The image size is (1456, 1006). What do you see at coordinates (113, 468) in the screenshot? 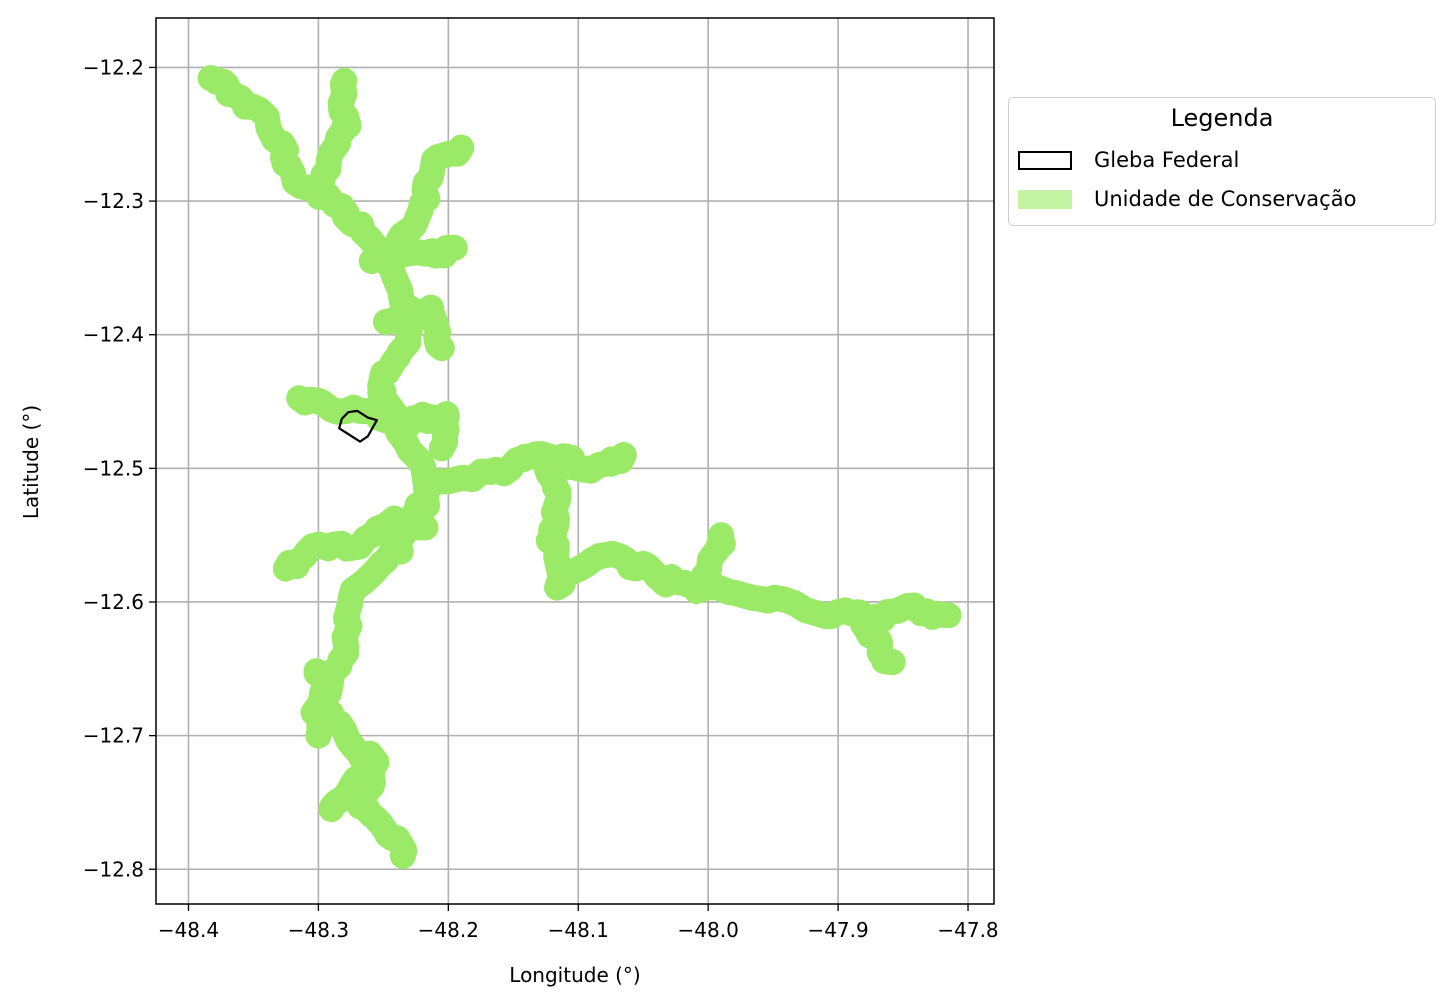
I see `y-tick-label: −12.5` at bounding box center [113, 468].